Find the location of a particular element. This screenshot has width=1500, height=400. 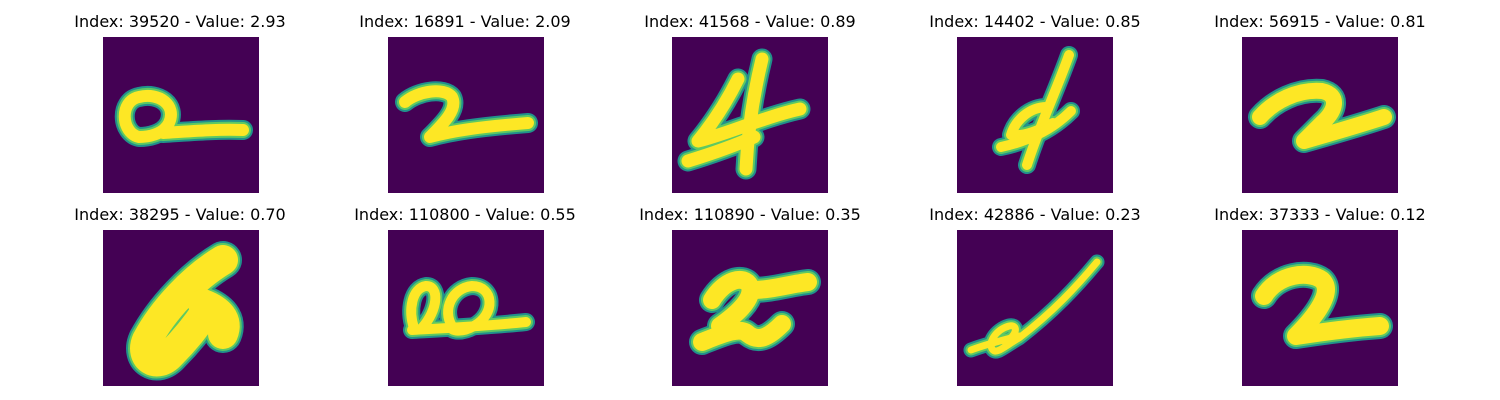

panel-title: Index: 56915 - Value: 0.81 is located at coordinates (1320, 21).